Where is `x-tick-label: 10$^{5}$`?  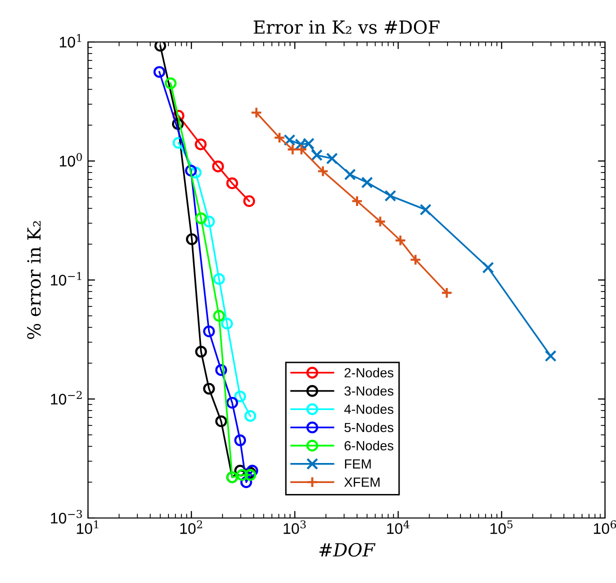 x-tick-label: 10$^{5}$ is located at coordinates (501, 527).